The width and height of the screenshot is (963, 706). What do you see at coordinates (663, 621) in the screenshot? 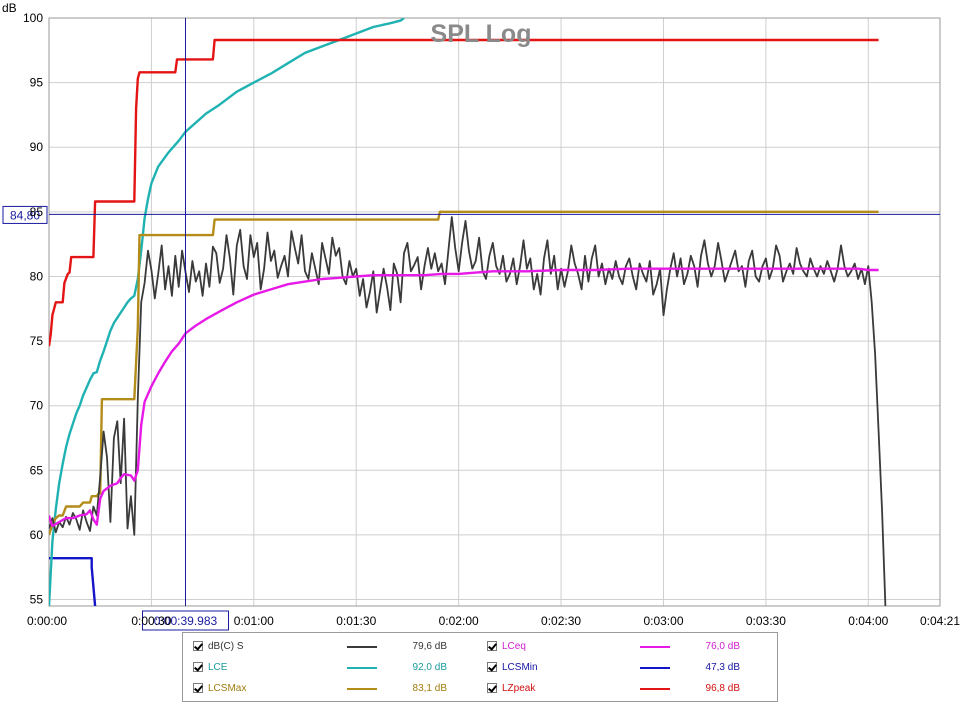
I see `x-tick-label: 0:03:00` at bounding box center [663, 621].